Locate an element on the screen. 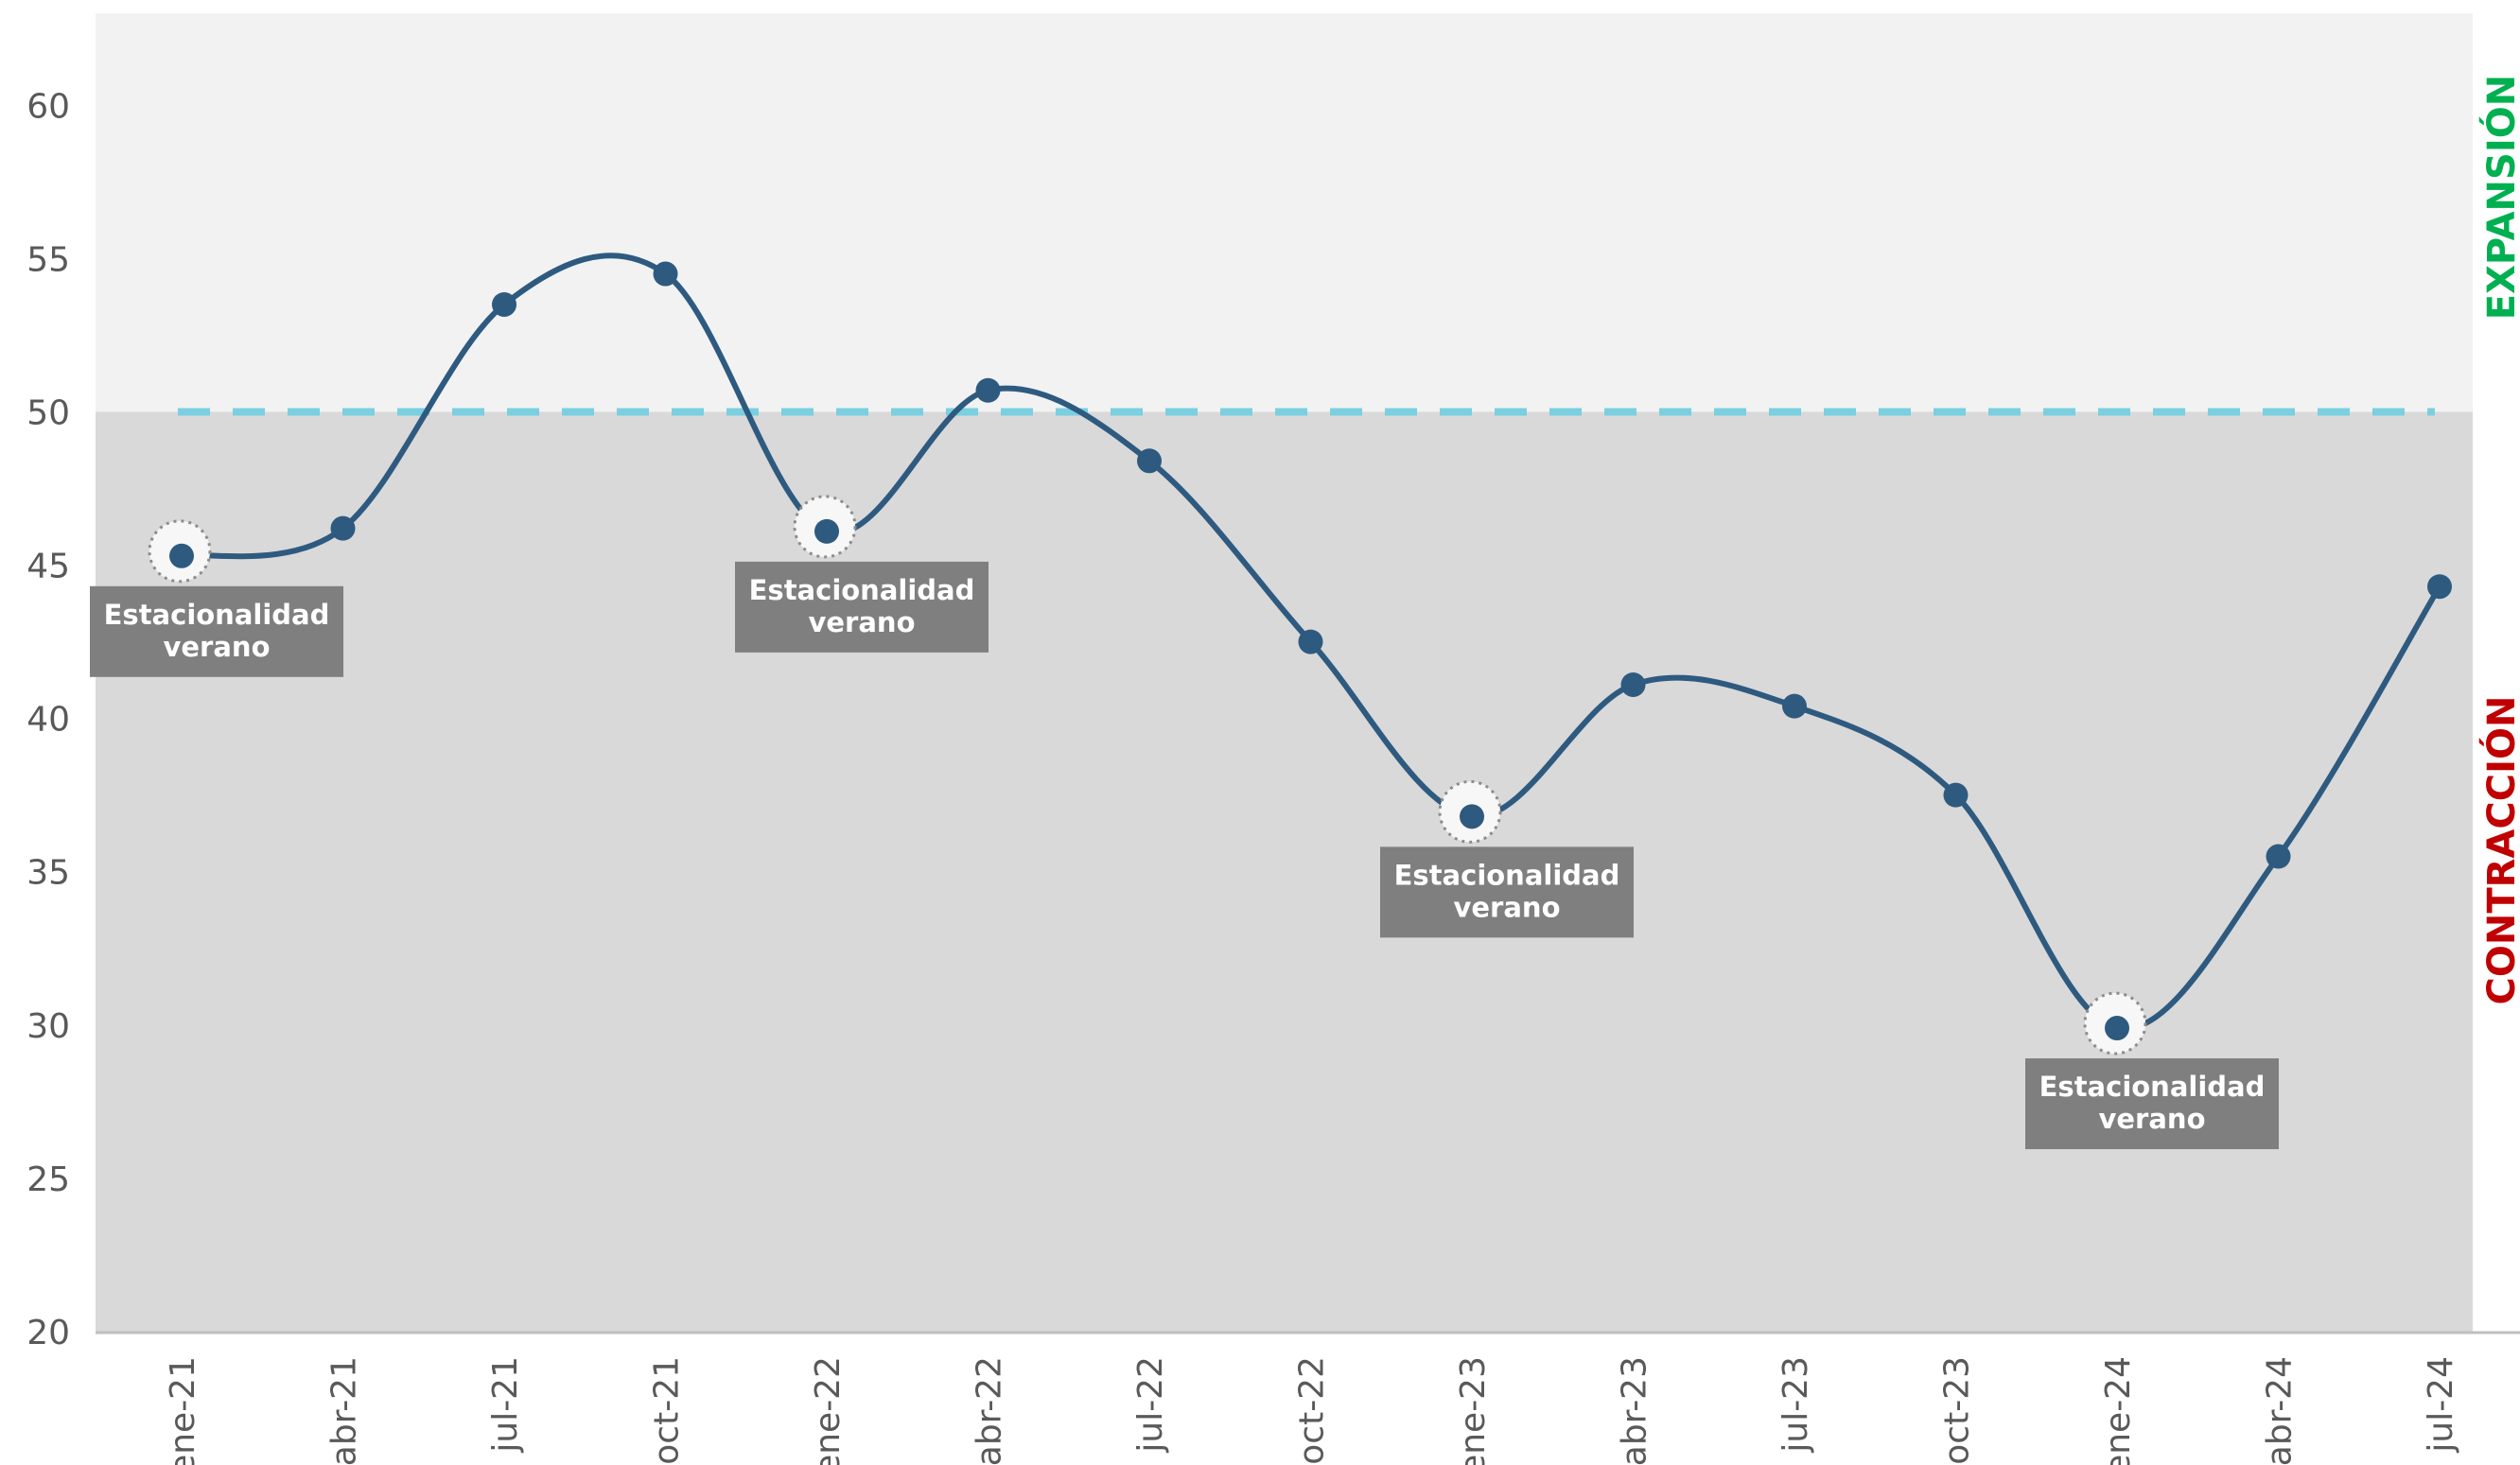 The width and height of the screenshot is (2520, 1465). y-tick-label: 50 is located at coordinates (48, 412).